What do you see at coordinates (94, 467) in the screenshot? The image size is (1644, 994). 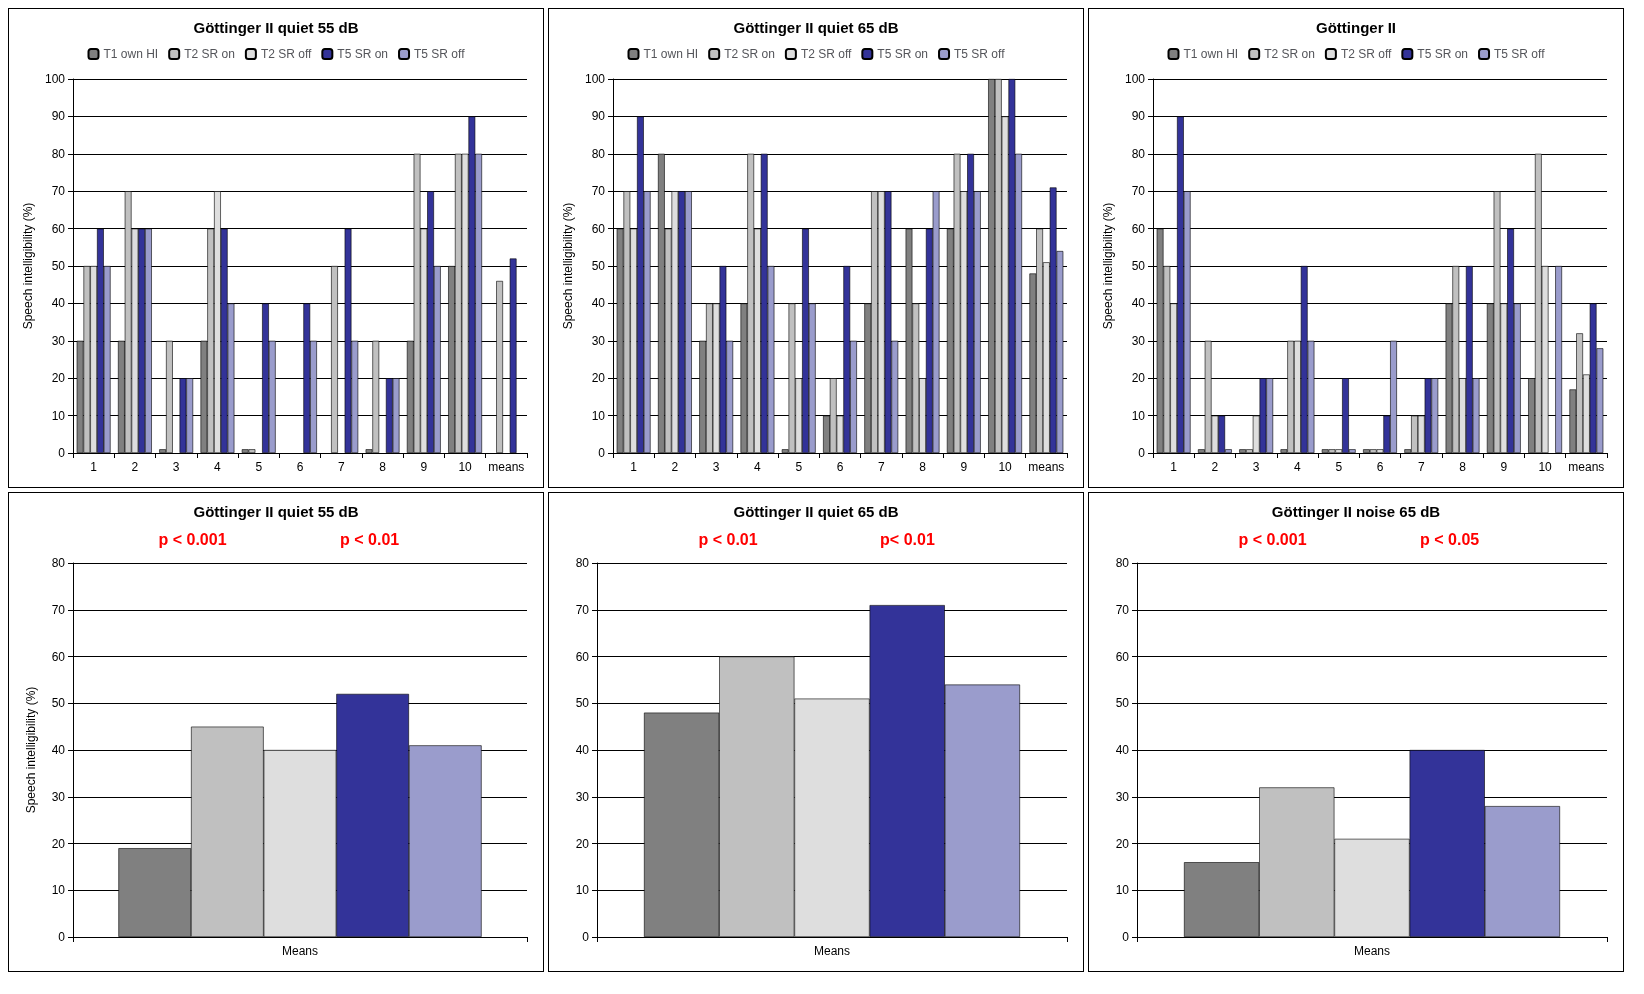 I see `x-tick-label: 1` at bounding box center [94, 467].